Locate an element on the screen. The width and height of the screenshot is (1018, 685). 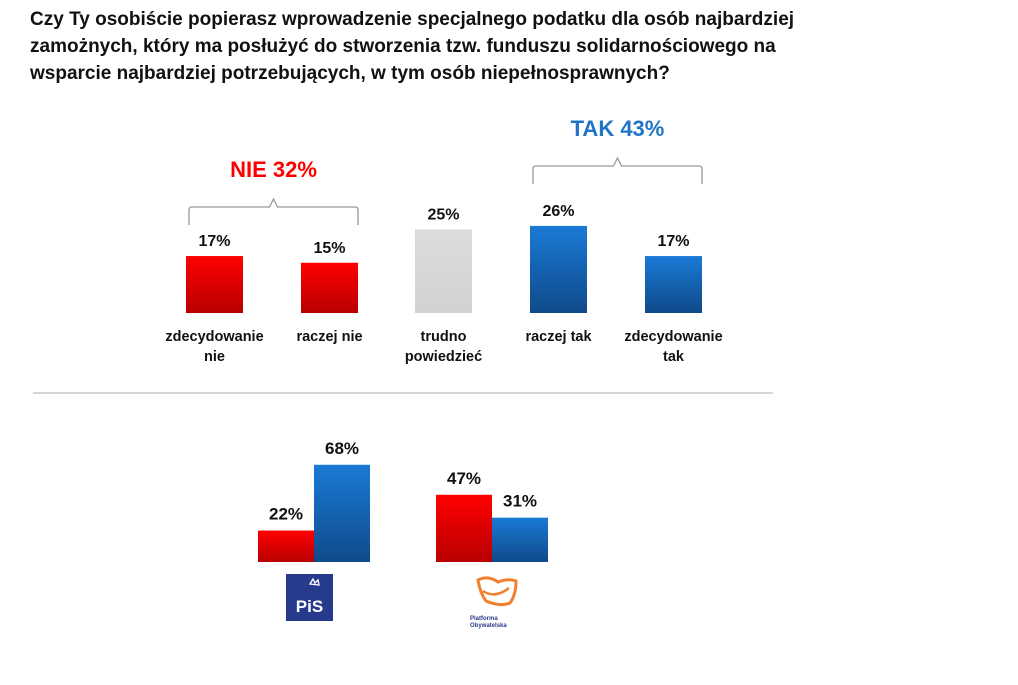
value-label: 26% is located at coordinates (558, 211).